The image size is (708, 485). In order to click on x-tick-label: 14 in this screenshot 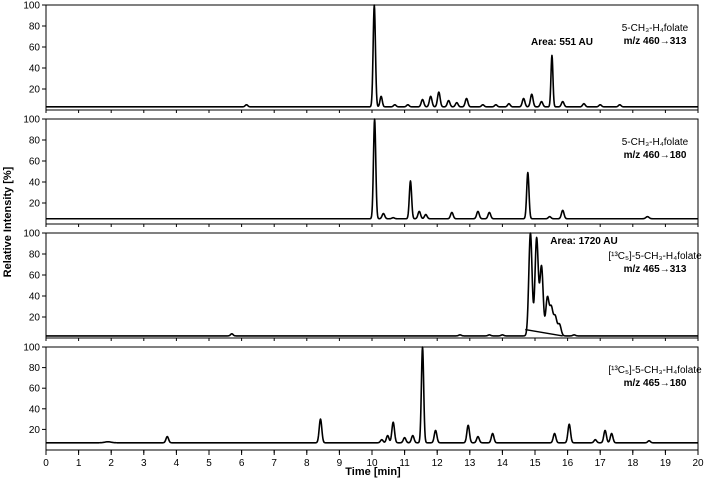, I will do `click(503, 463)`.